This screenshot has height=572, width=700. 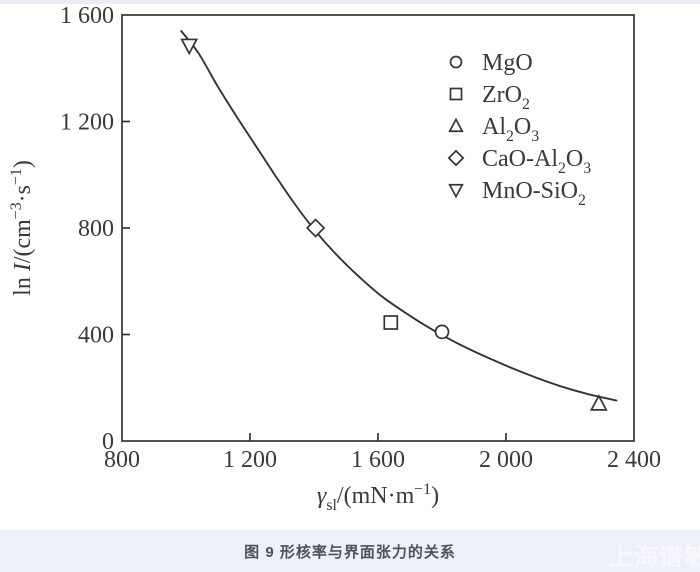 I want to click on legend-label-MgO: MgO, so click(x=507, y=63).